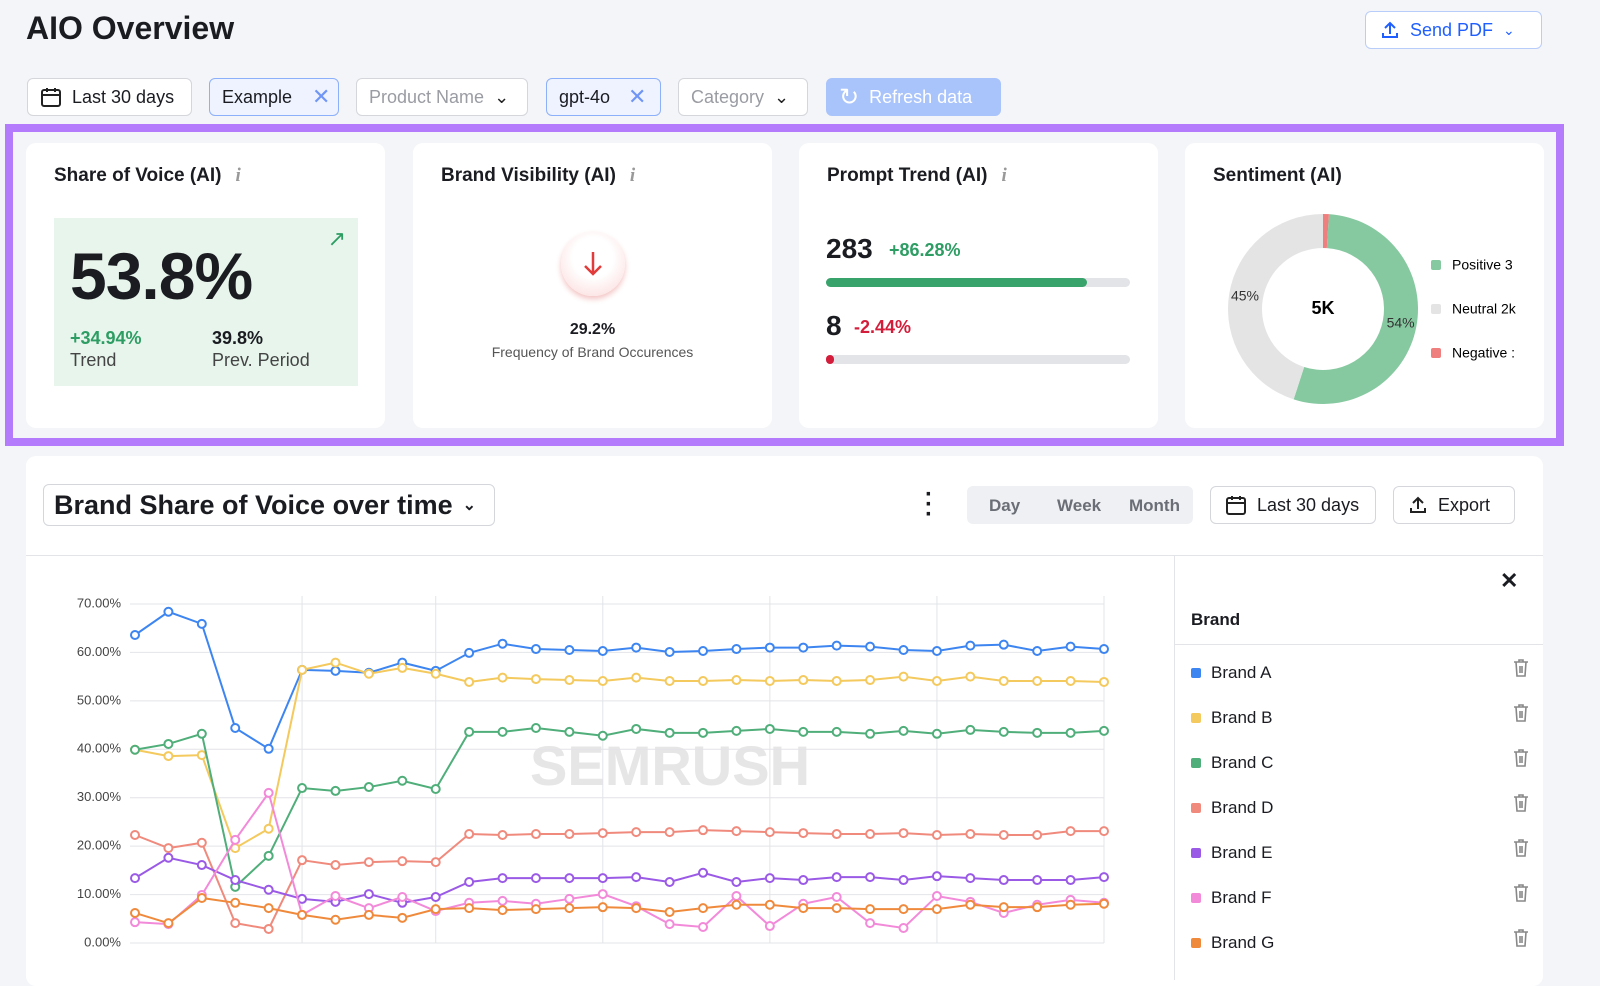  Describe the element at coordinates (1359, 807) in the screenshot. I see `legend-entry: Brand D` at that location.